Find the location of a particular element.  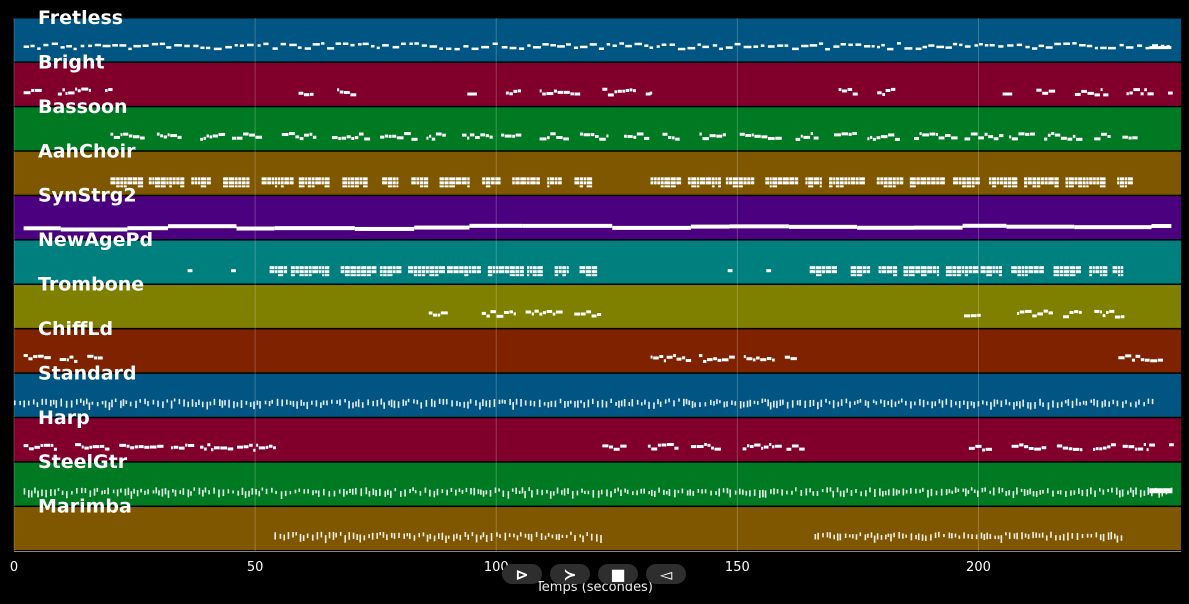

play-icon: ⊳ is located at coordinates (522, 574).